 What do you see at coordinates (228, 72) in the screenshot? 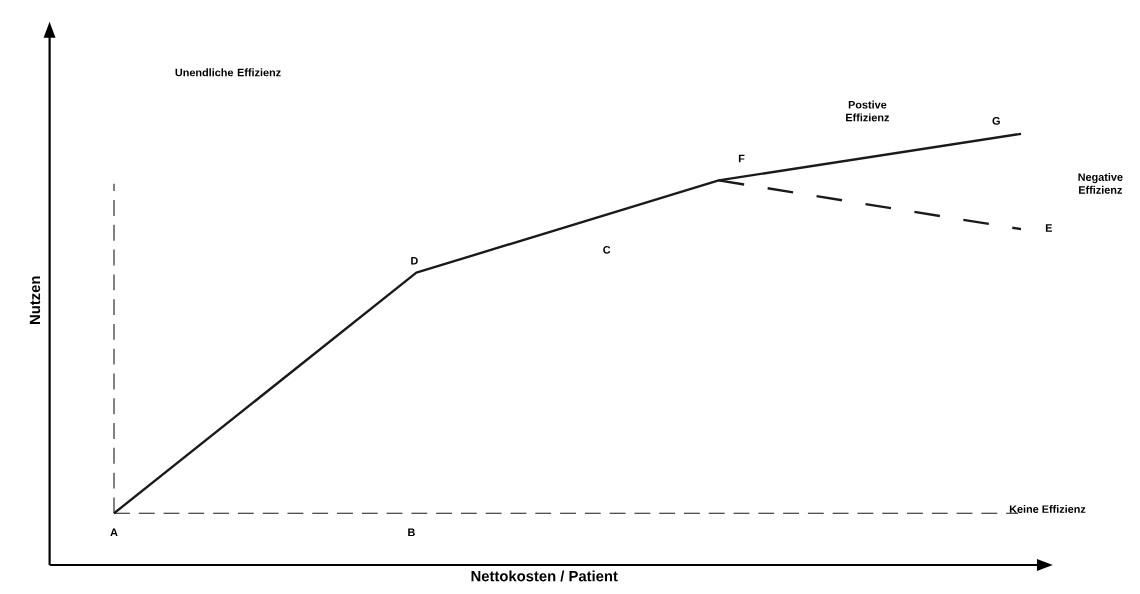
I see `text: Unendliche Effizienz` at bounding box center [228, 72].